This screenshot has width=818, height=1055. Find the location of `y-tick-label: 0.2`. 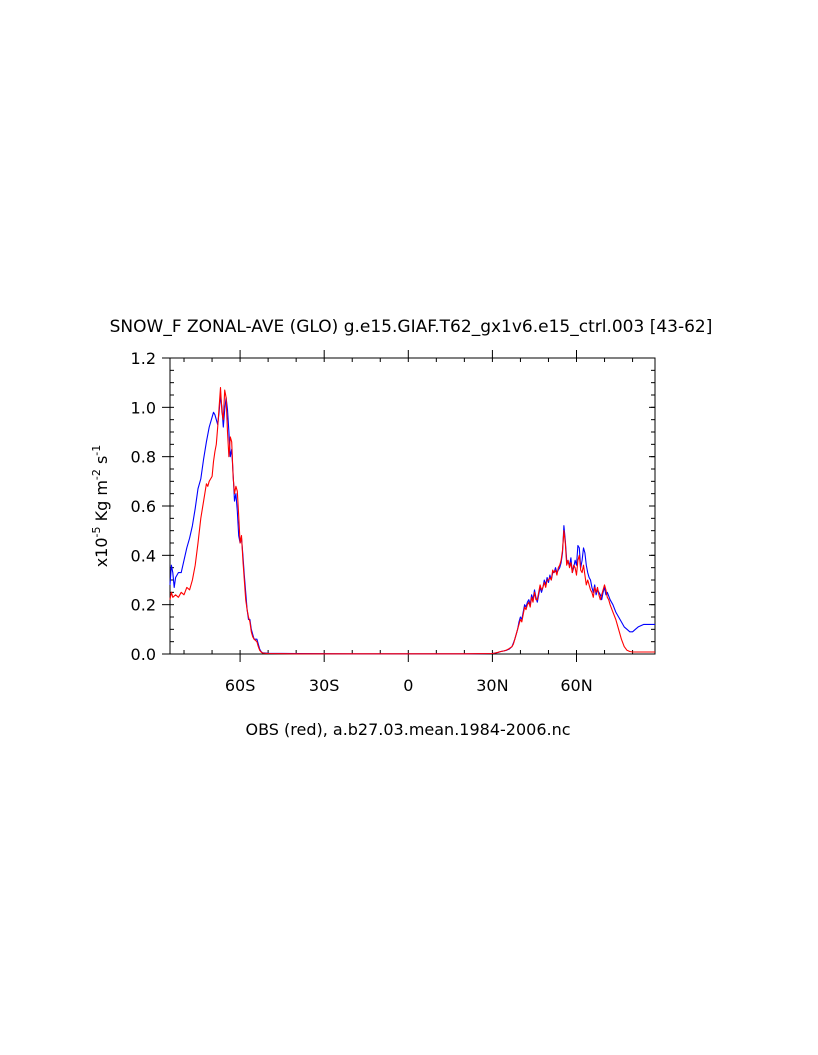

y-tick-label: 0.2 is located at coordinates (143, 605).